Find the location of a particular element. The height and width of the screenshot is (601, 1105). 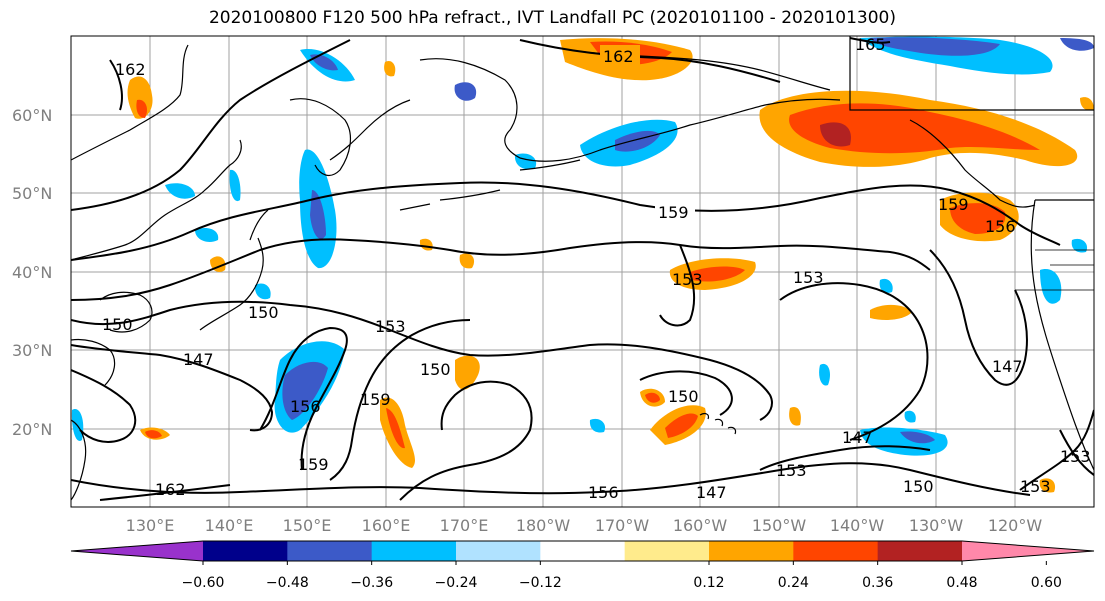

latitude-axis: 60°N 50°N 40°N 30°N 20°N is located at coordinates (32, 272).